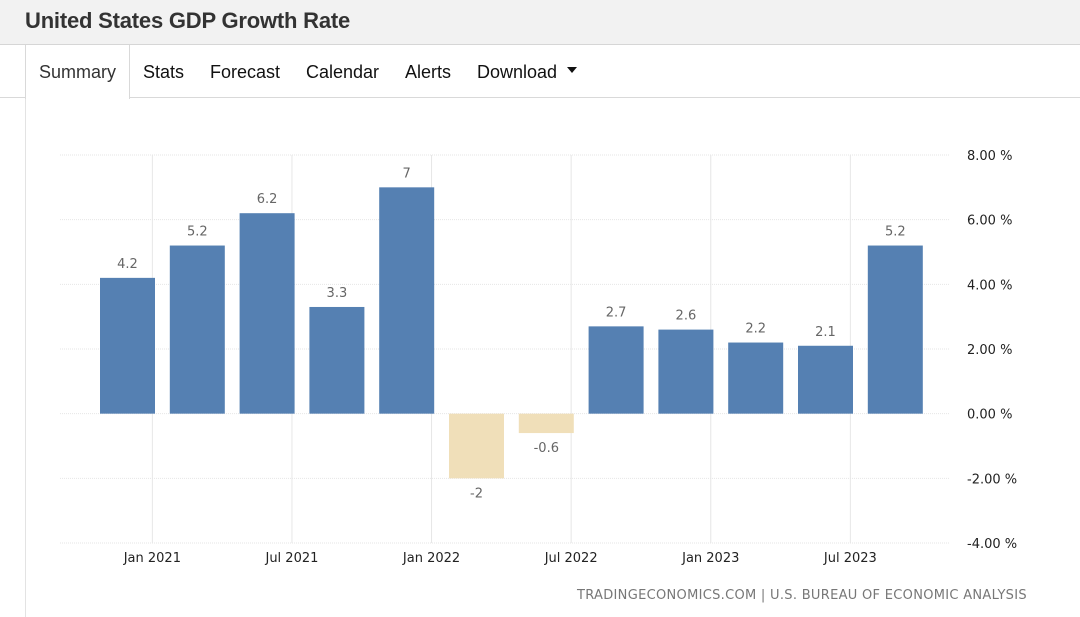 This screenshot has height=617, width=1080. What do you see at coordinates (431, 558) in the screenshot?
I see `x-tick-label: Jan 2022` at bounding box center [431, 558].